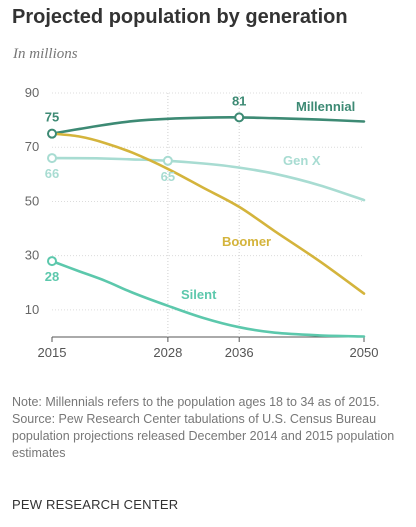 The image size is (416, 527). What do you see at coordinates (32, 200) in the screenshot?
I see `y-tick-label: 50` at bounding box center [32, 200].